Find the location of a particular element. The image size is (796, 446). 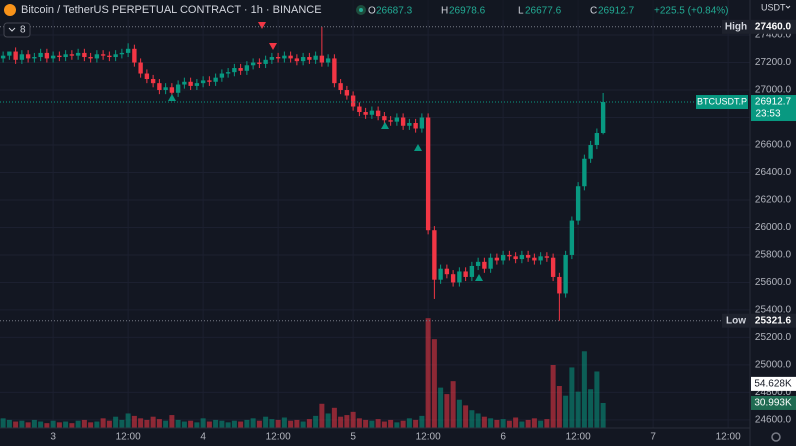

last-price: 26912.7 is located at coordinates (773, 102).